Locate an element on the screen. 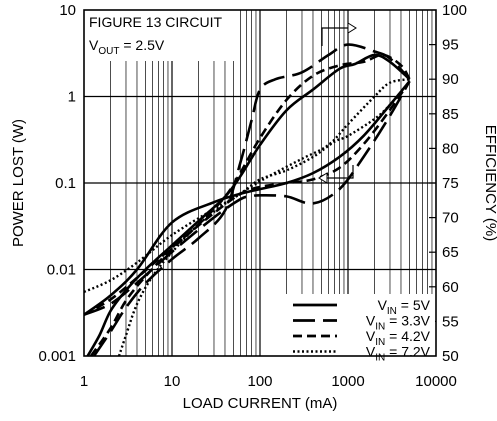  y-axis-right-label: EFFICIENCY (%) is located at coordinates (489, 183).